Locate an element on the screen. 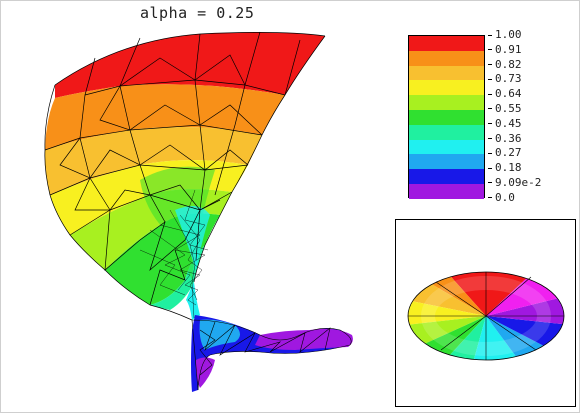 This screenshot has width=582, height=415. dense-mesh is located at coordinates (174, 254).